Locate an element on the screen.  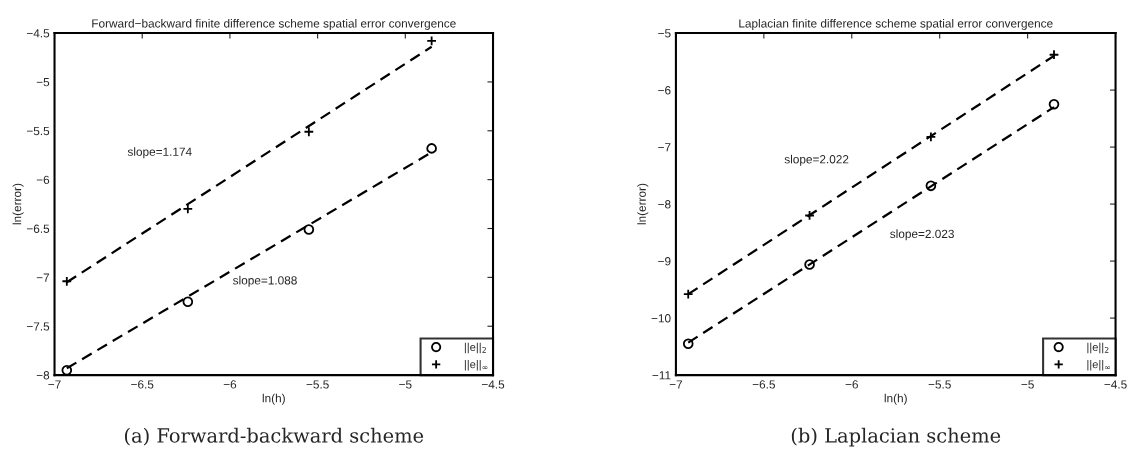
y-tick-label: −7.5 is located at coordinates (38, 326).